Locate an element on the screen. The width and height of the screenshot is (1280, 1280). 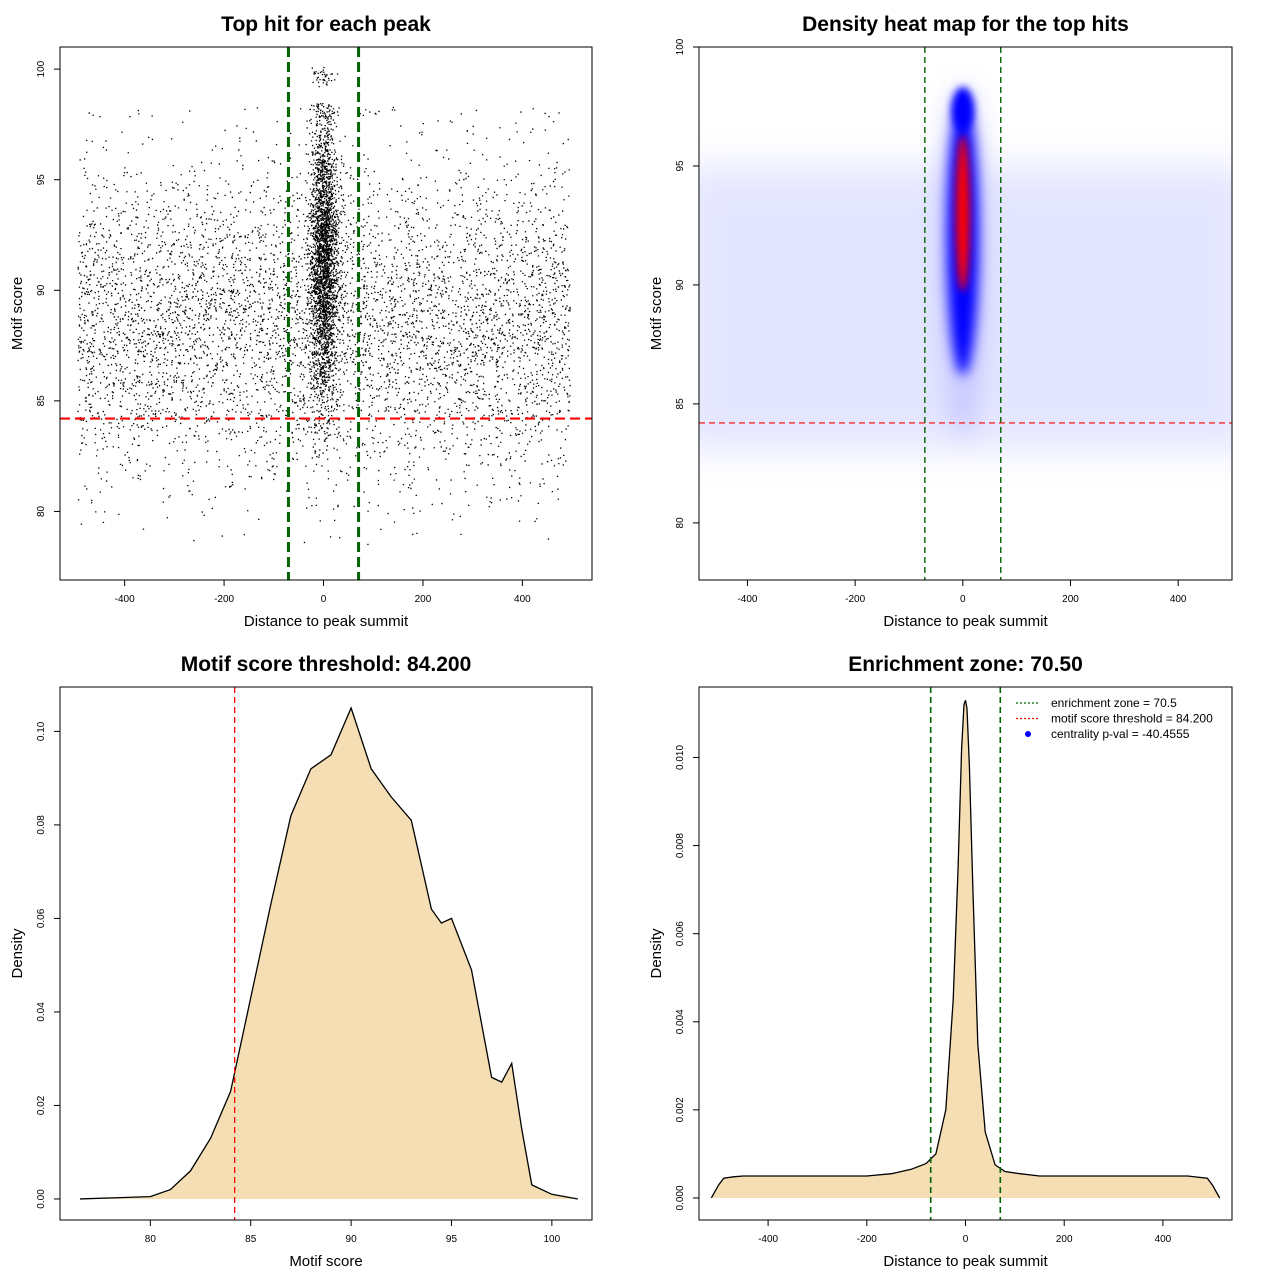
chart-title: Motif score threshold: 84.200 is located at coordinates (326, 664).